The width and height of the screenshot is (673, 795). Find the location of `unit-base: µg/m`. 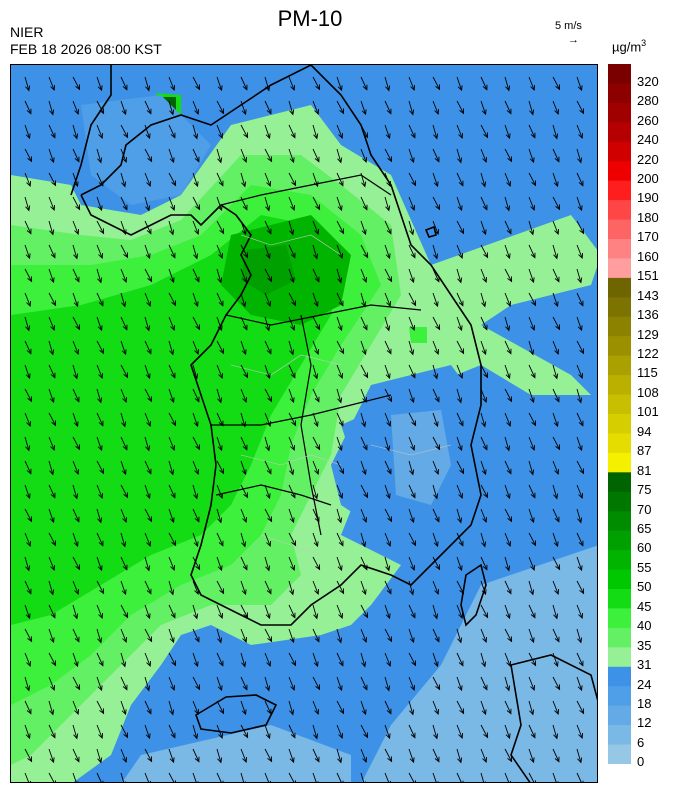

unit-base: µg/m is located at coordinates (627, 47).